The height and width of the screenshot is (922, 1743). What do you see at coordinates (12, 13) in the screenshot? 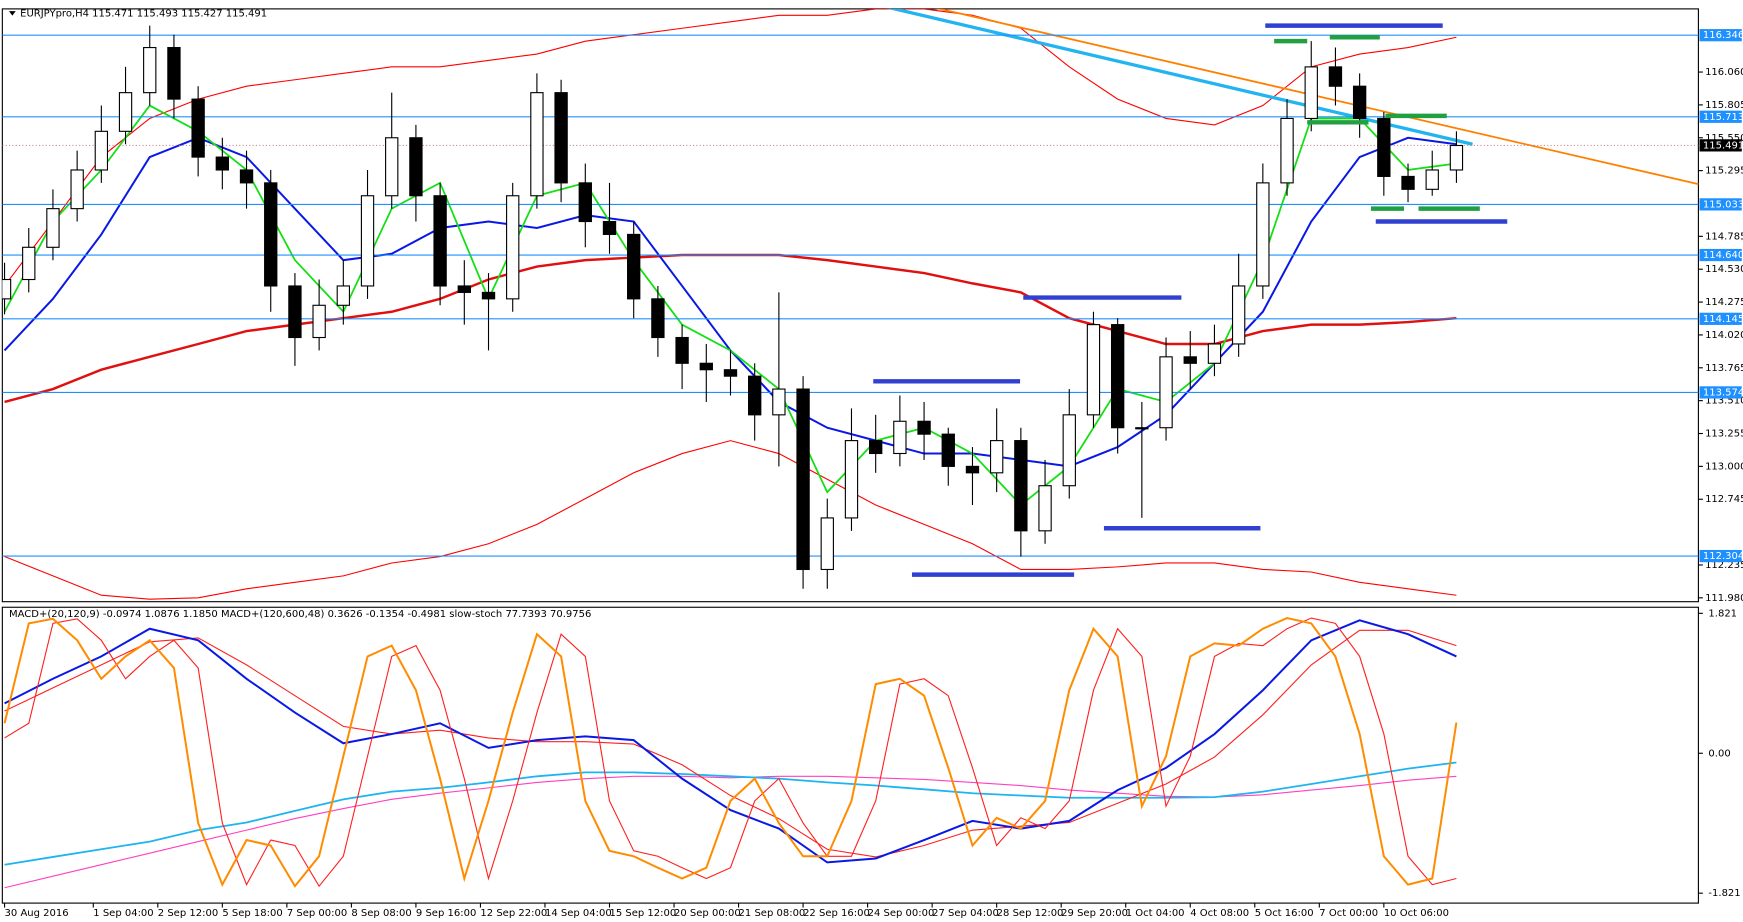
I see `menu-arrow` at bounding box center [12, 13].